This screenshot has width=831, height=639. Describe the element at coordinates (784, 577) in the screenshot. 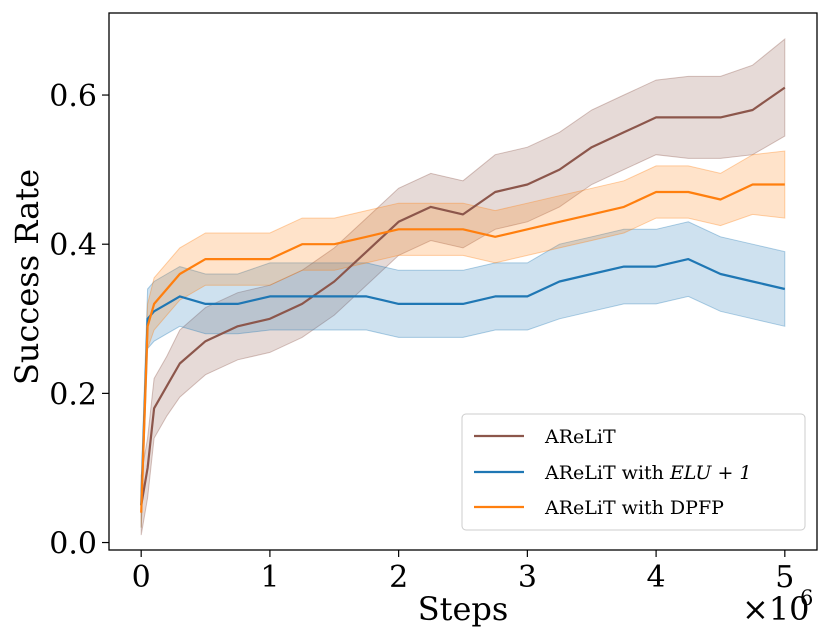

I see `x-tick-label: 5` at that location.